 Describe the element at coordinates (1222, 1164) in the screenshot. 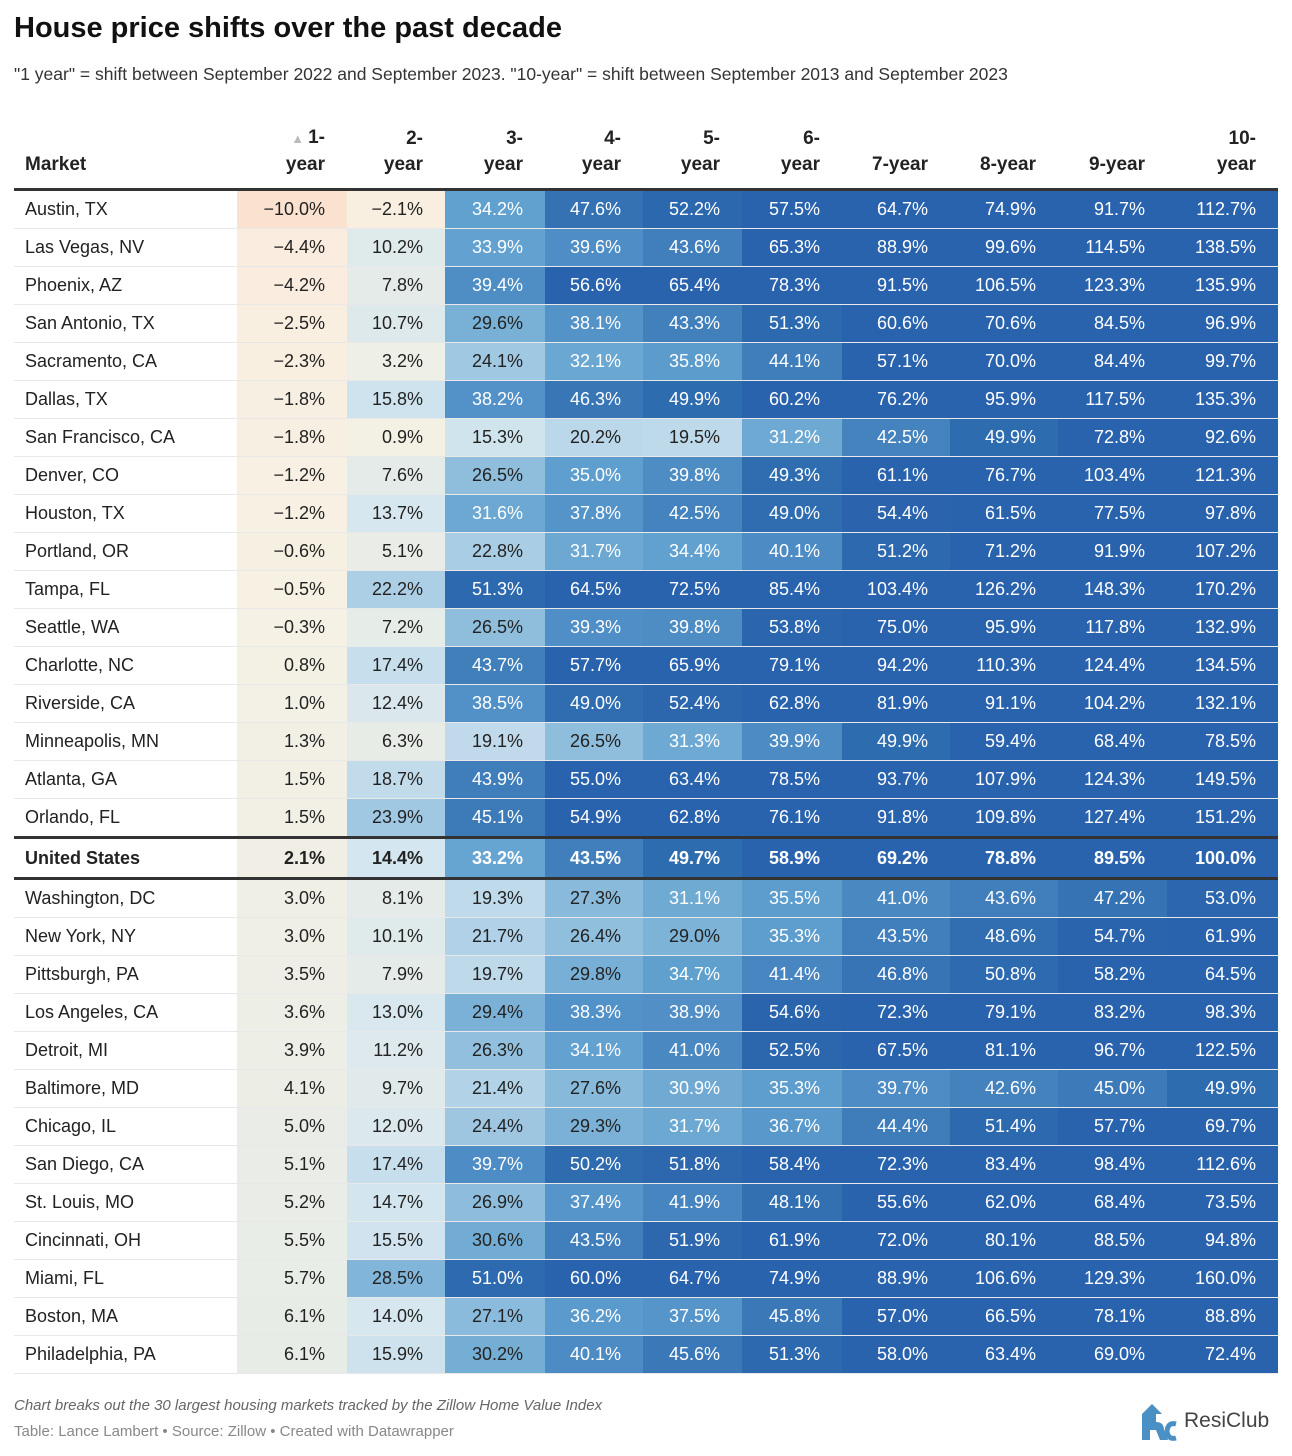

I see `value-cell: 112.6%` at that location.